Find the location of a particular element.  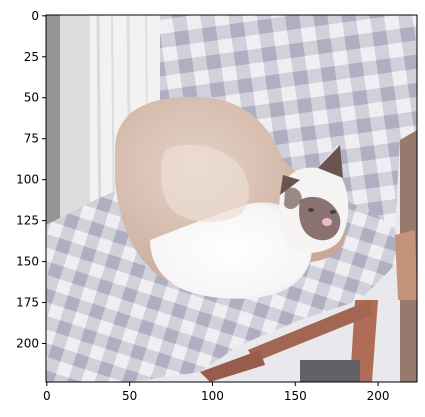

x-tick-label: 100 is located at coordinates (212, 396).